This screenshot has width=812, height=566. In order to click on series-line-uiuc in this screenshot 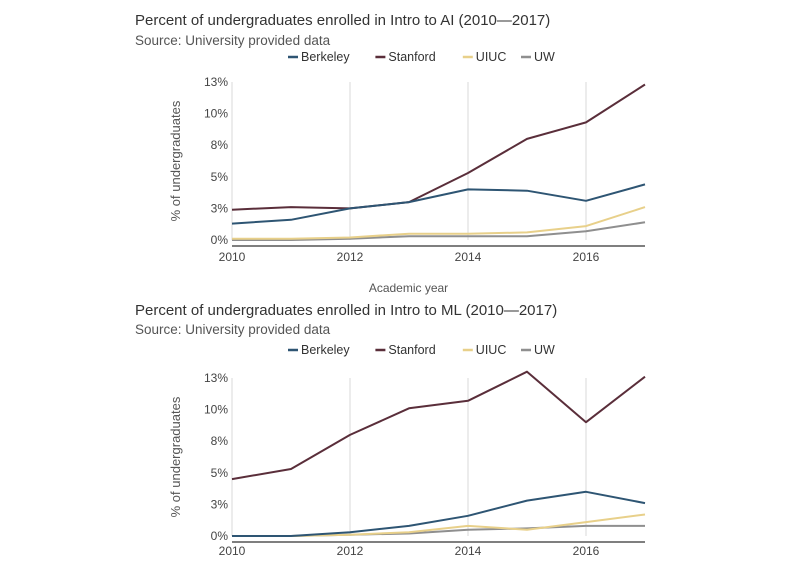, I will do `click(439, 223)`.